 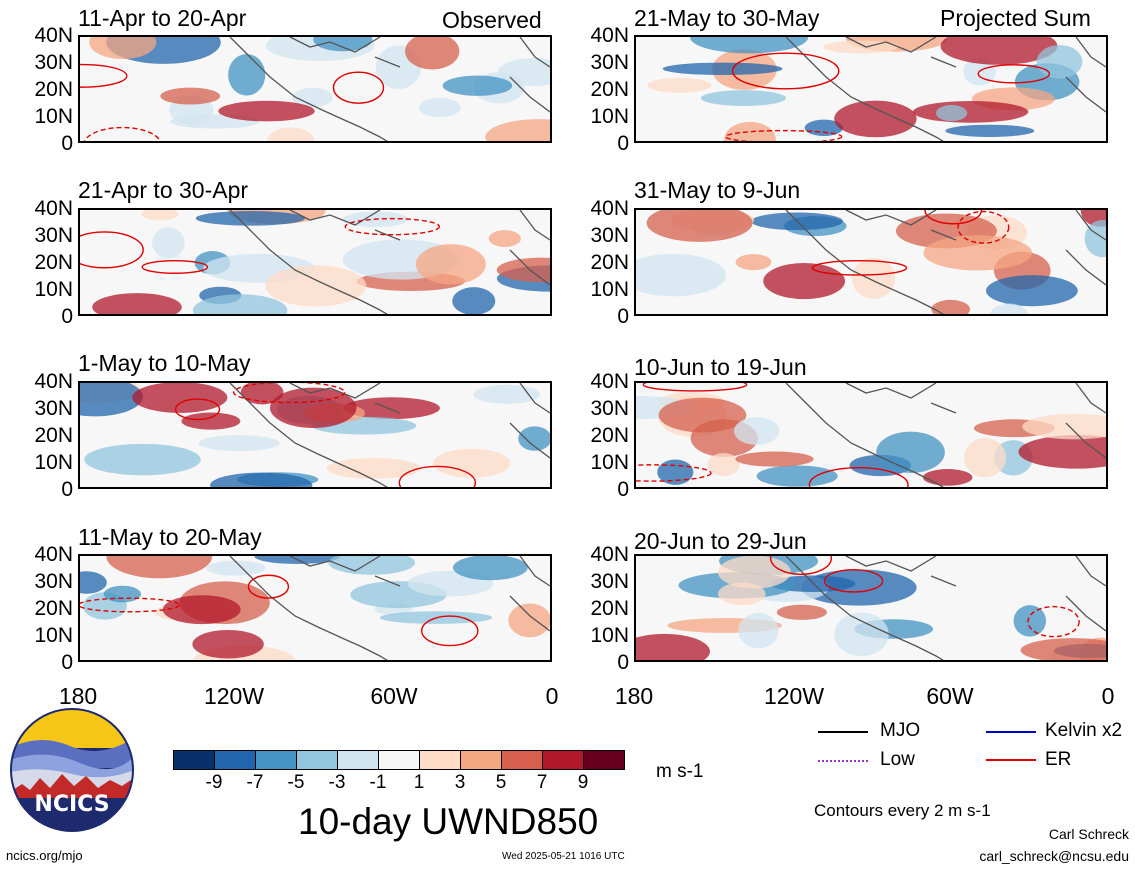 What do you see at coordinates (720, 367) in the screenshot?
I see `panel-title: 10-Jun to 19-Jun` at bounding box center [720, 367].